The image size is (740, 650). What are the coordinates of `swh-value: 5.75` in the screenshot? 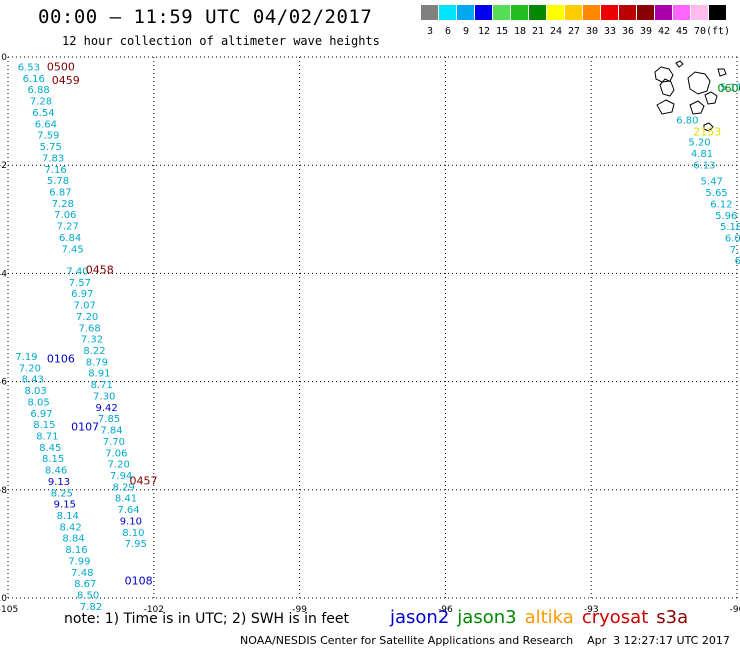 It's located at (51, 147).